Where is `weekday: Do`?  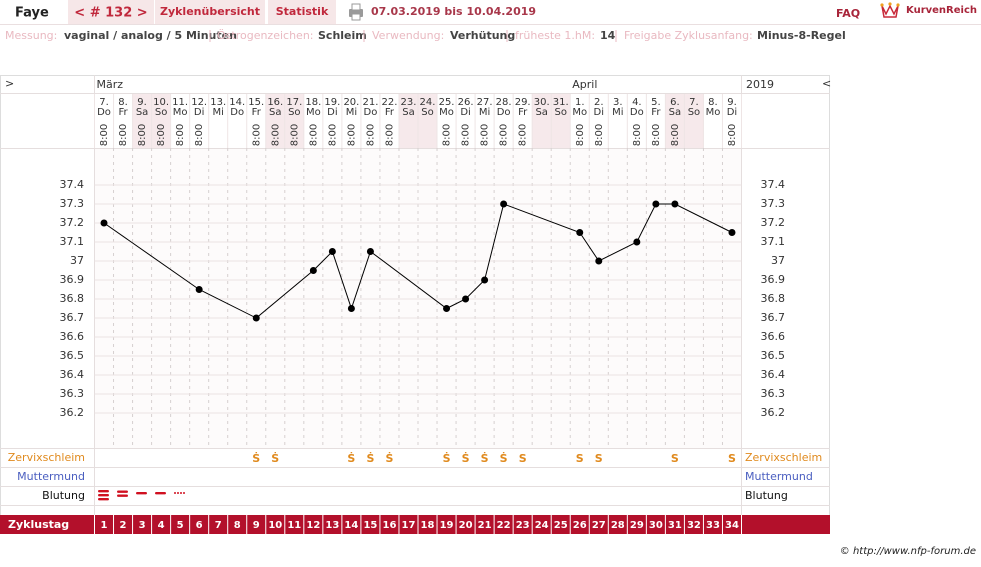 weekday: Do is located at coordinates (504, 112).